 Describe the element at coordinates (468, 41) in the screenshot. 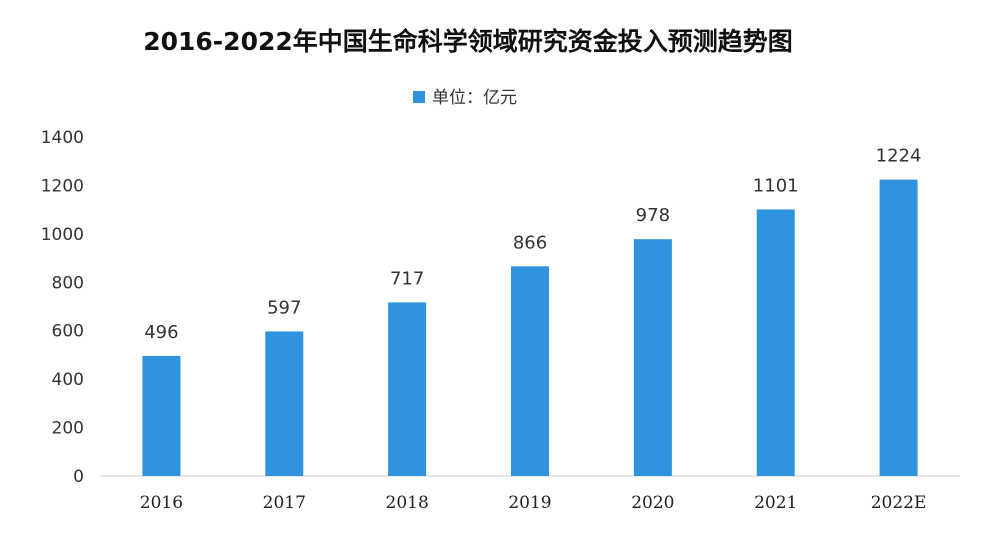

I see `chart-title: 2016-2022年中国生命科学领域研究资金投入预测趋势图` at that location.